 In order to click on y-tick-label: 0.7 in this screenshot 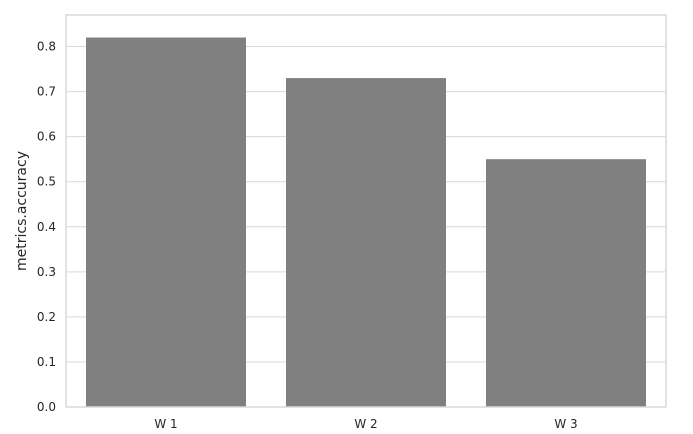, I will do `click(46, 92)`.